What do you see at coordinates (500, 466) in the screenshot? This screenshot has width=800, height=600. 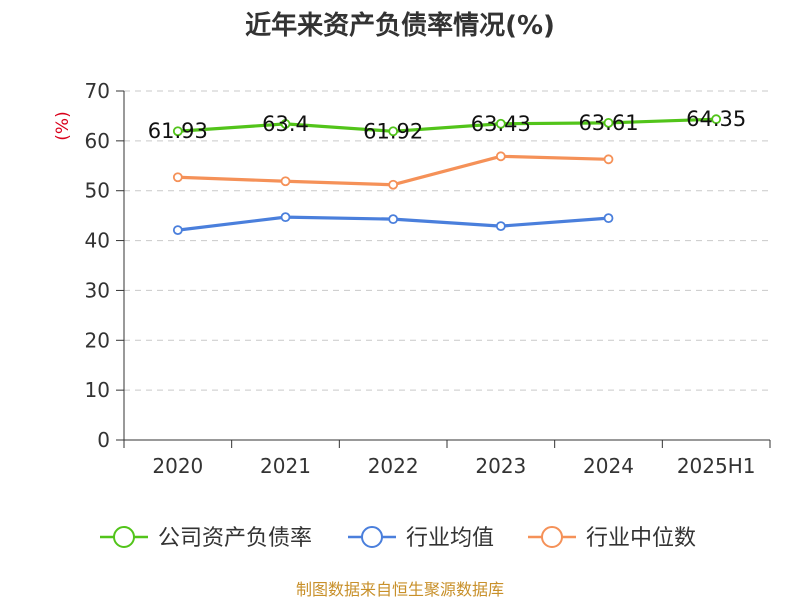 I see `x-tick-label: 2023` at bounding box center [500, 466].